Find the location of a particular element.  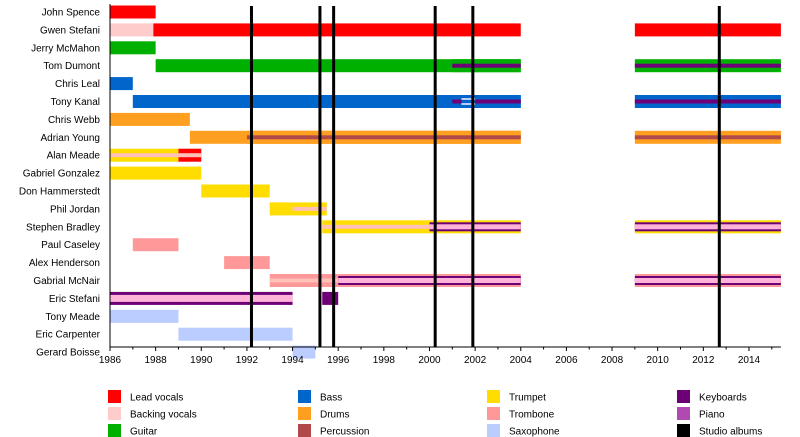

x-tick-label: 1988 is located at coordinates (156, 360).